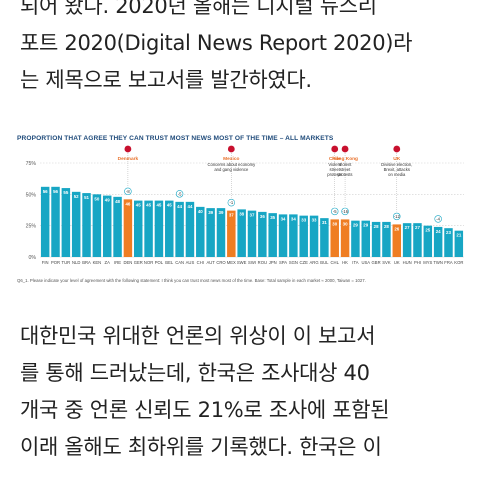 This screenshot has height=481, width=480. Describe the element at coordinates (335, 159) in the screenshot. I see `annotation-title: Chile` at that location.